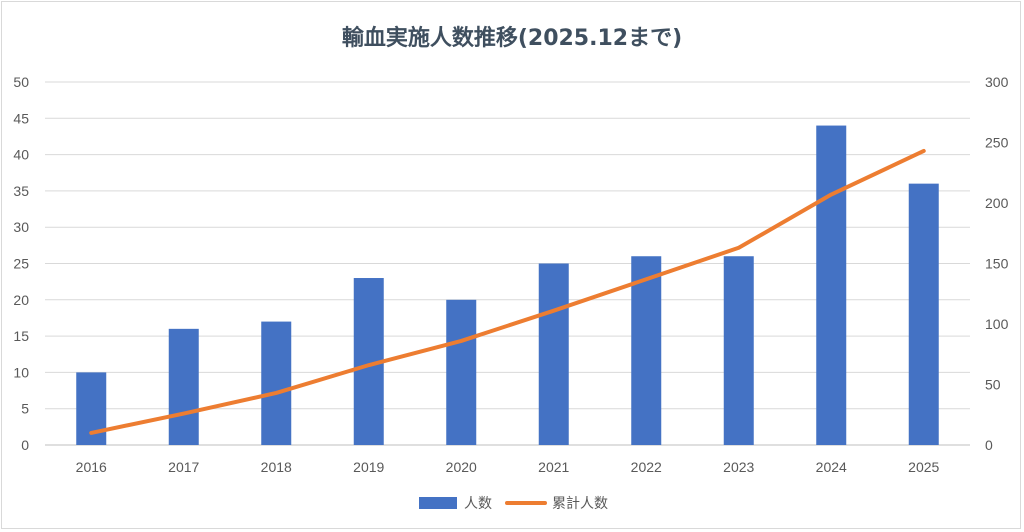 The width and height of the screenshot is (1024, 532). I want to click on x-tick-label: 2018, so click(276, 467).